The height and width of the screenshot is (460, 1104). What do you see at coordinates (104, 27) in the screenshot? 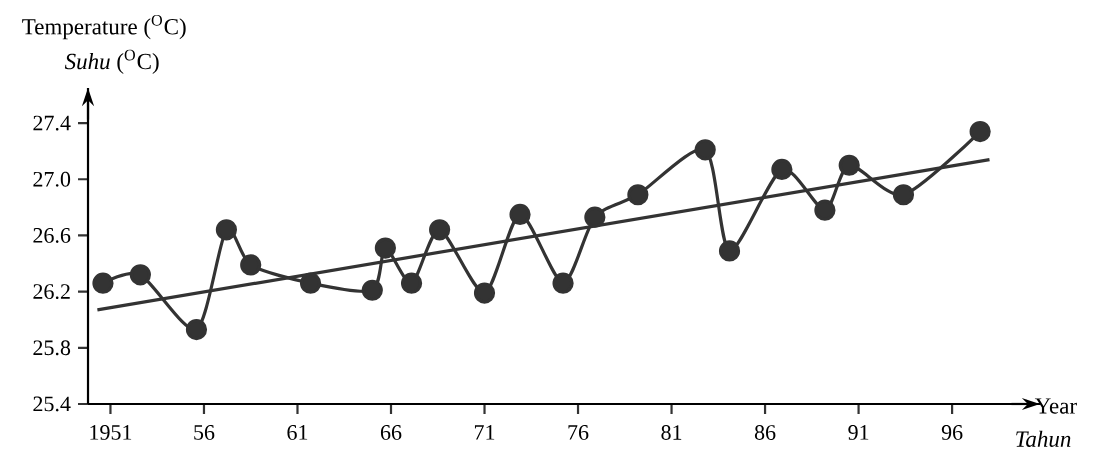
I see `y-axis-title: Temperature ($^{O}$C)` at bounding box center [104, 27].